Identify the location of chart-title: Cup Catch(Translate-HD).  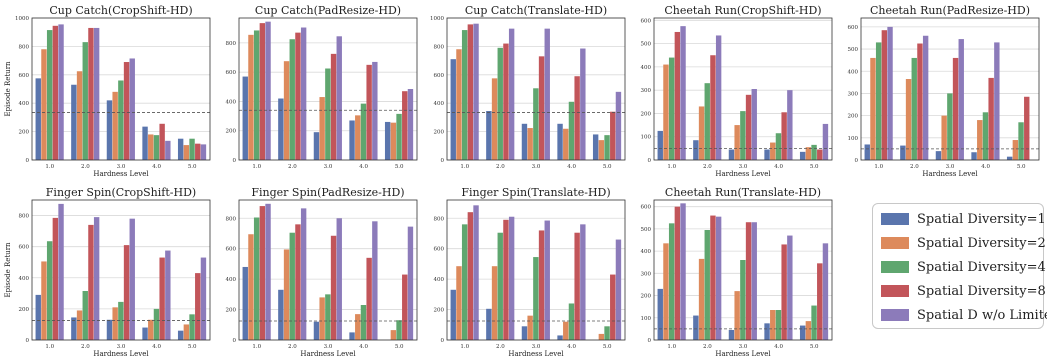
(536, 10).